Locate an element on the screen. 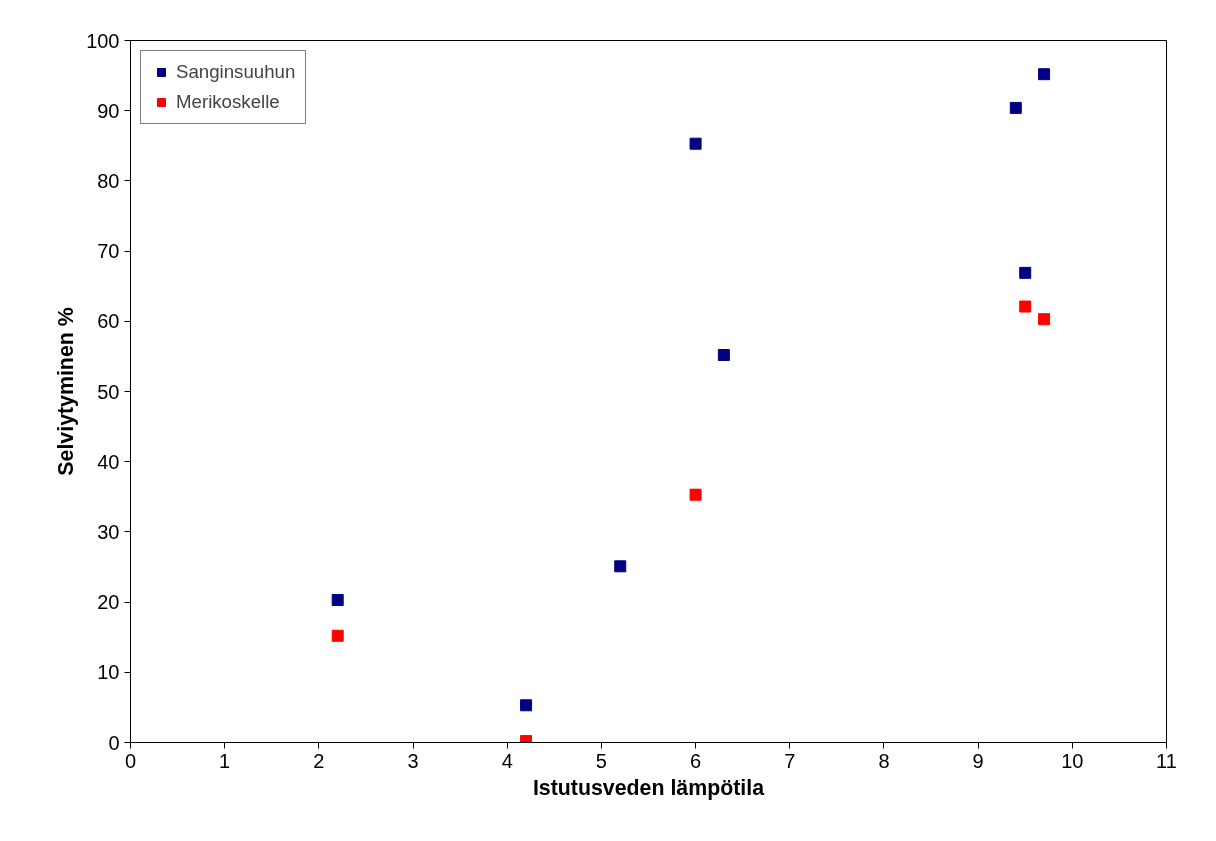 The image size is (1216, 841). x-tick-label: 10 is located at coordinates (1072, 760).